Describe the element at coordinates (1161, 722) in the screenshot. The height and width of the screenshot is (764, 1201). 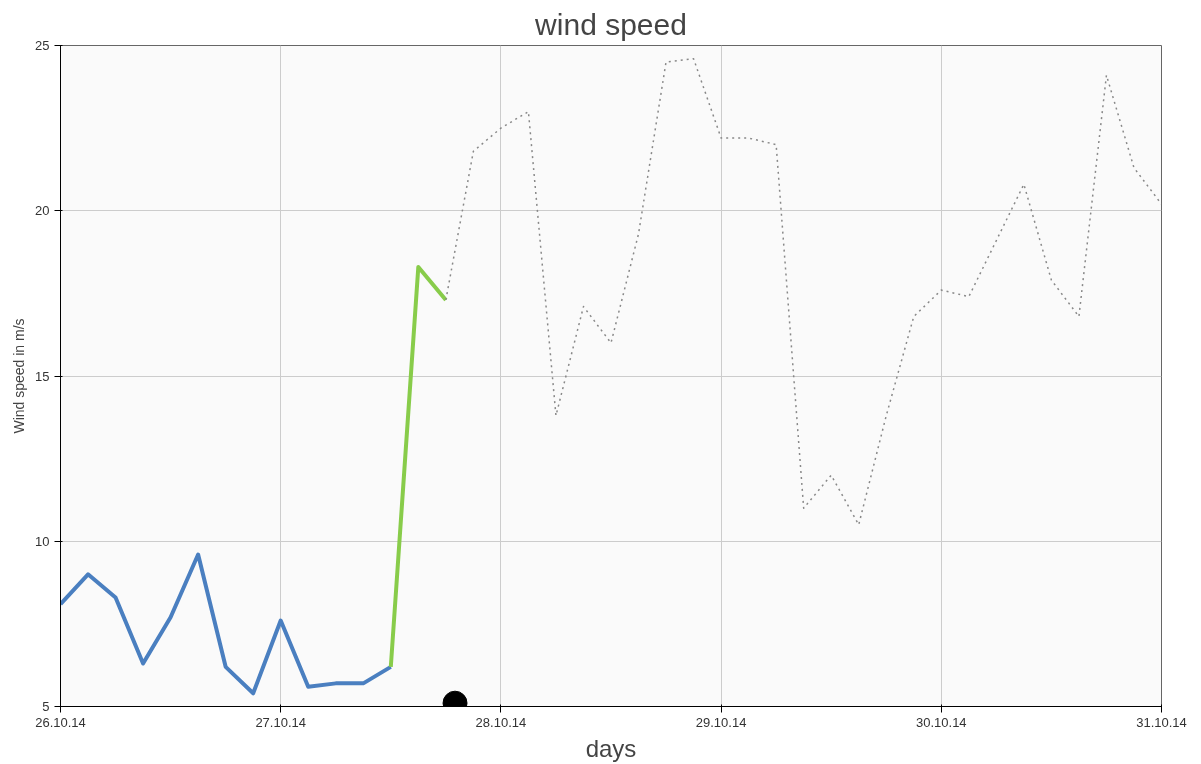
I see `x-tick-label: 31.10.14` at that location.